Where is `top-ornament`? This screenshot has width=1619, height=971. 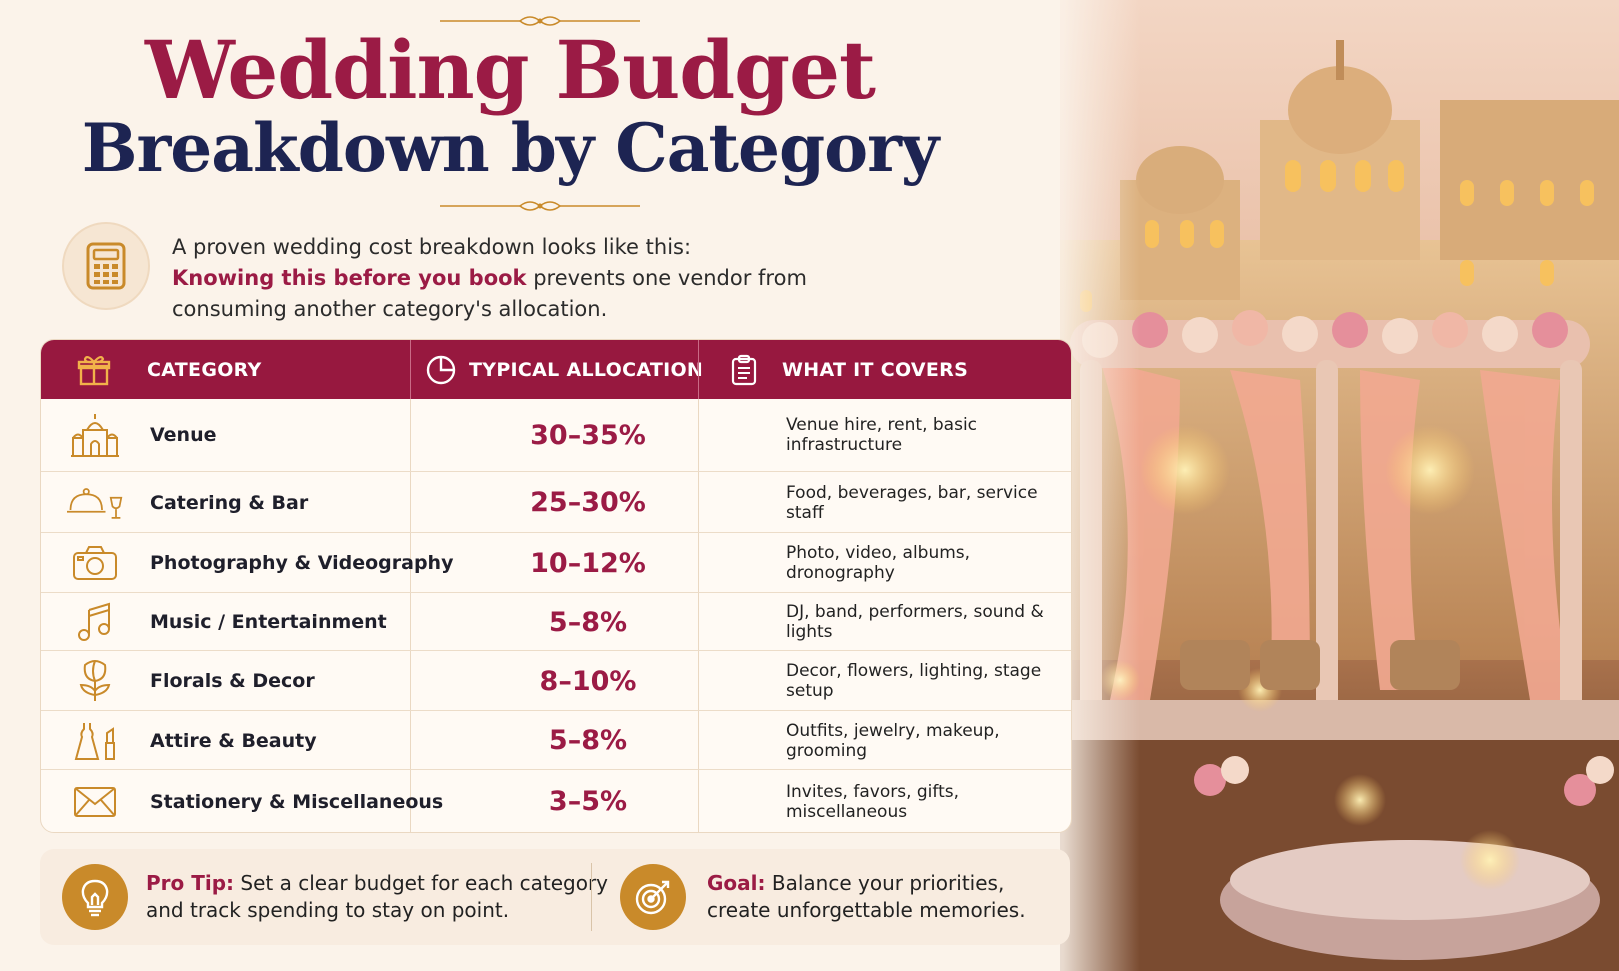
top-ornament is located at coordinates (540, 21).